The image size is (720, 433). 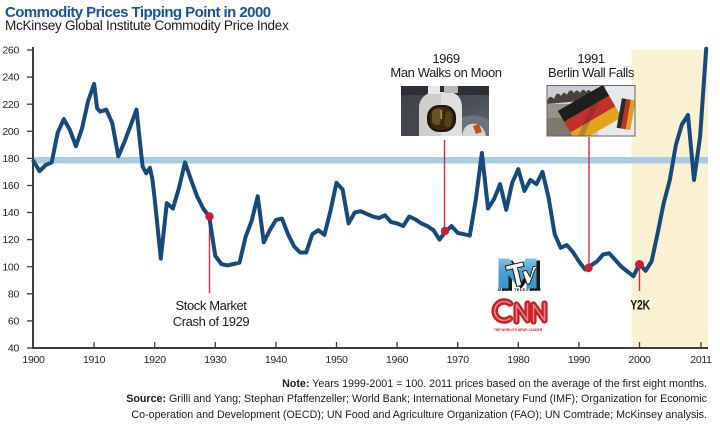 I want to click on svg-text: 1980, so click(x=518, y=360).